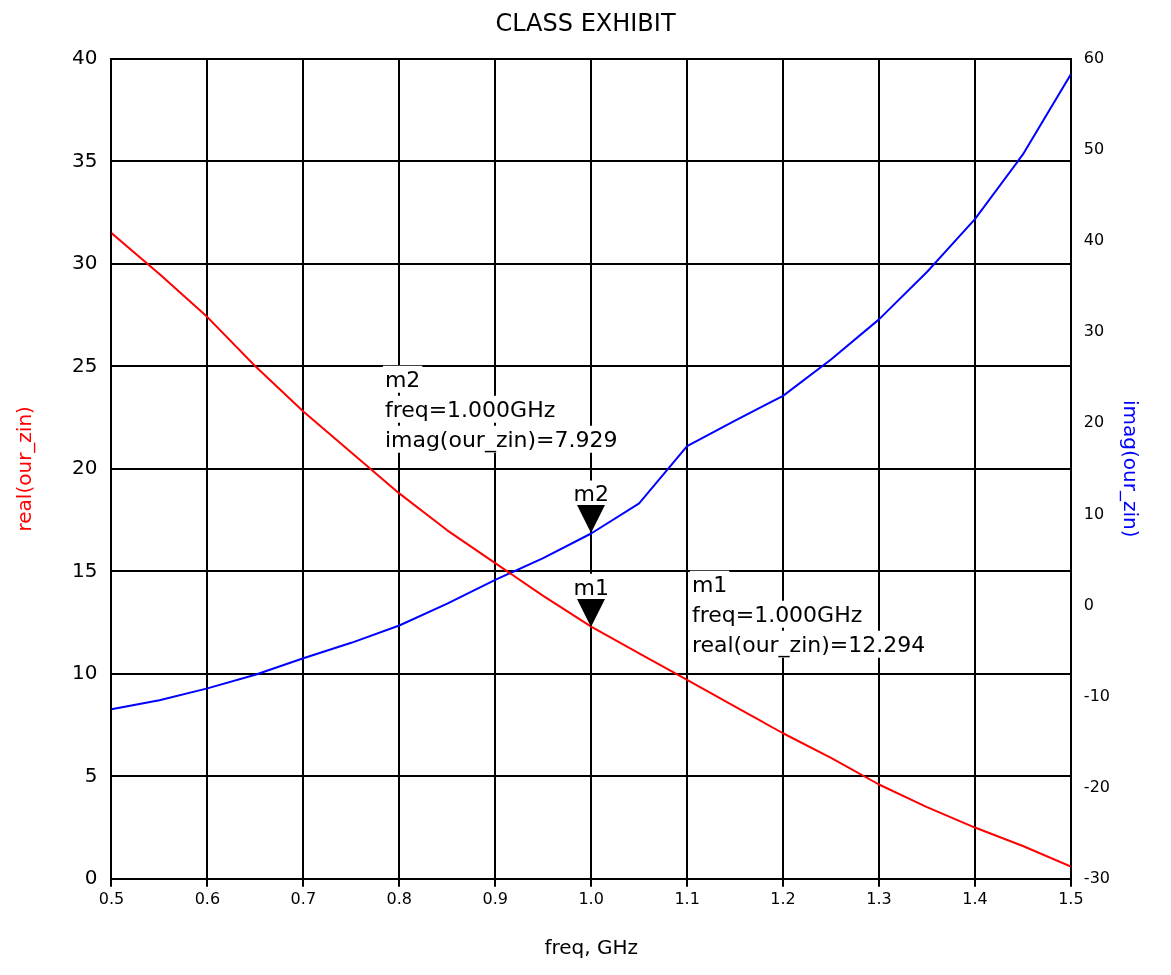 The image size is (1171, 975). What do you see at coordinates (91, 877) in the screenshot?
I see `y-tick-label: 0` at bounding box center [91, 877].